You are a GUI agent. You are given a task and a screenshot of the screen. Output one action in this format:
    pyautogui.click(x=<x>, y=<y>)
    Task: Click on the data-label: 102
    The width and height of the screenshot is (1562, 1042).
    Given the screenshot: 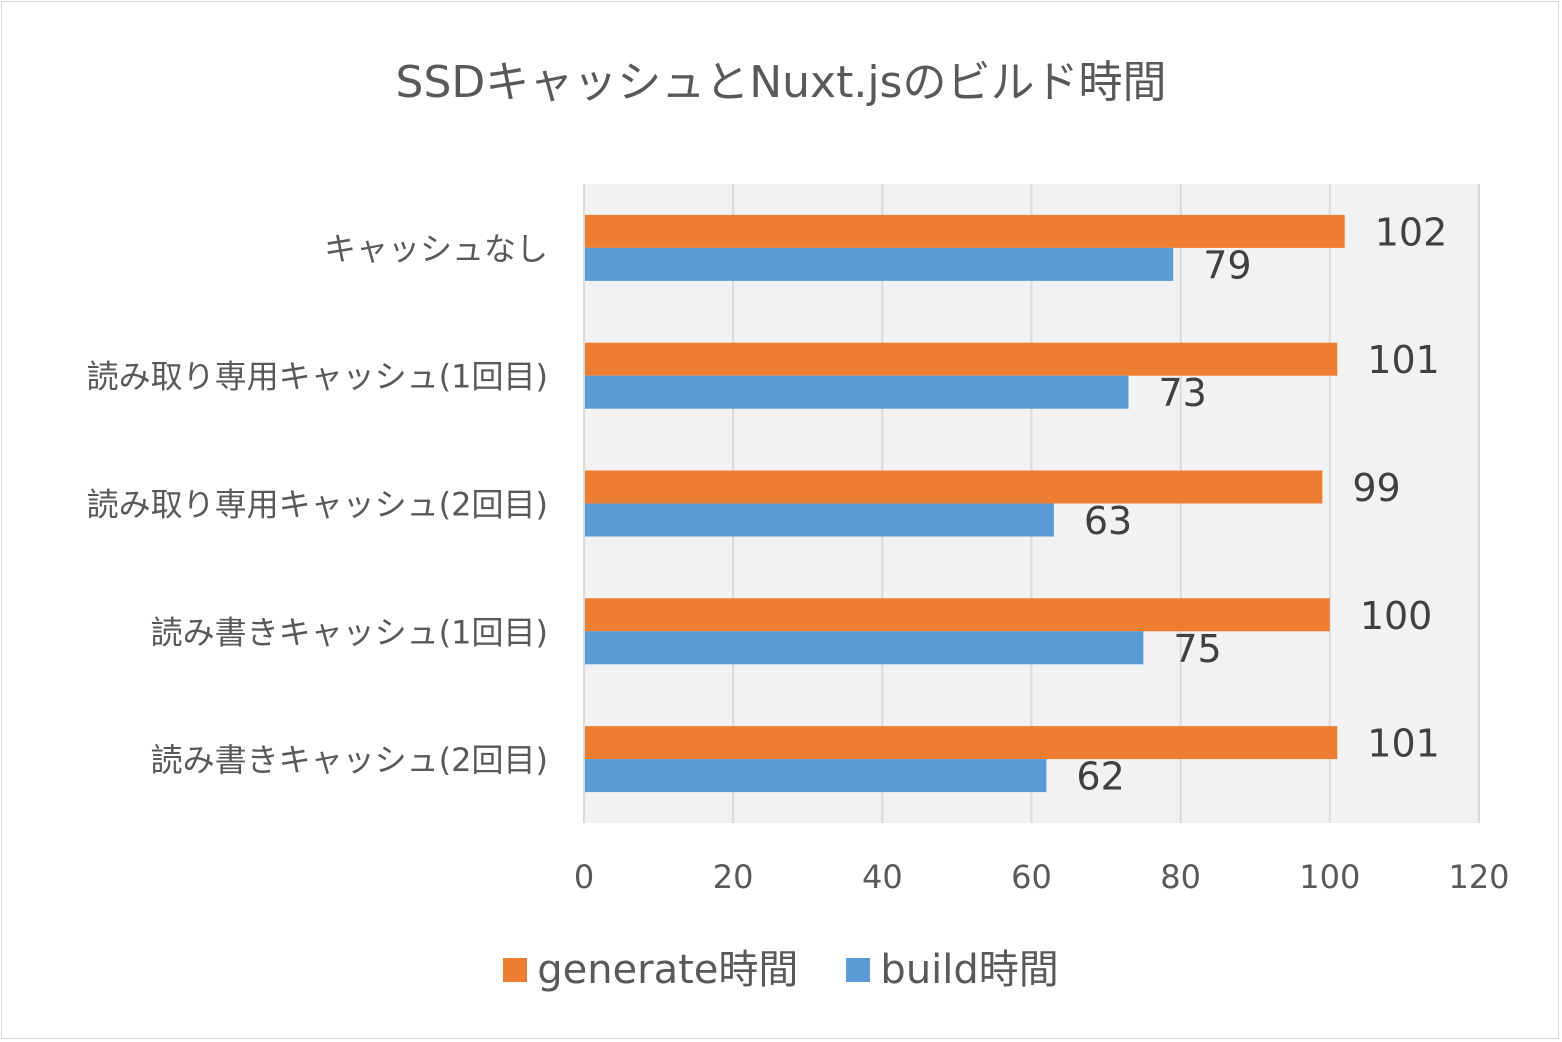 What is the action you would take?
    pyautogui.click(x=1411, y=232)
    